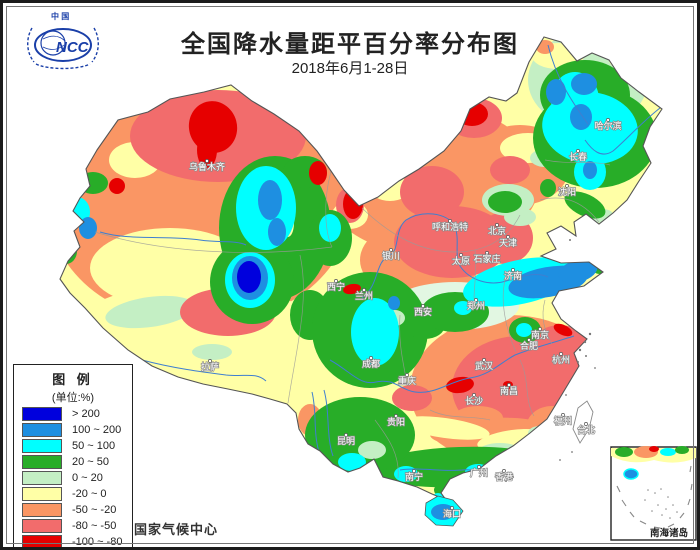 Image resolution: width=700 pixels, height=550 pixels. I want to click on city-label: 哈尔滨, so click(607, 125).